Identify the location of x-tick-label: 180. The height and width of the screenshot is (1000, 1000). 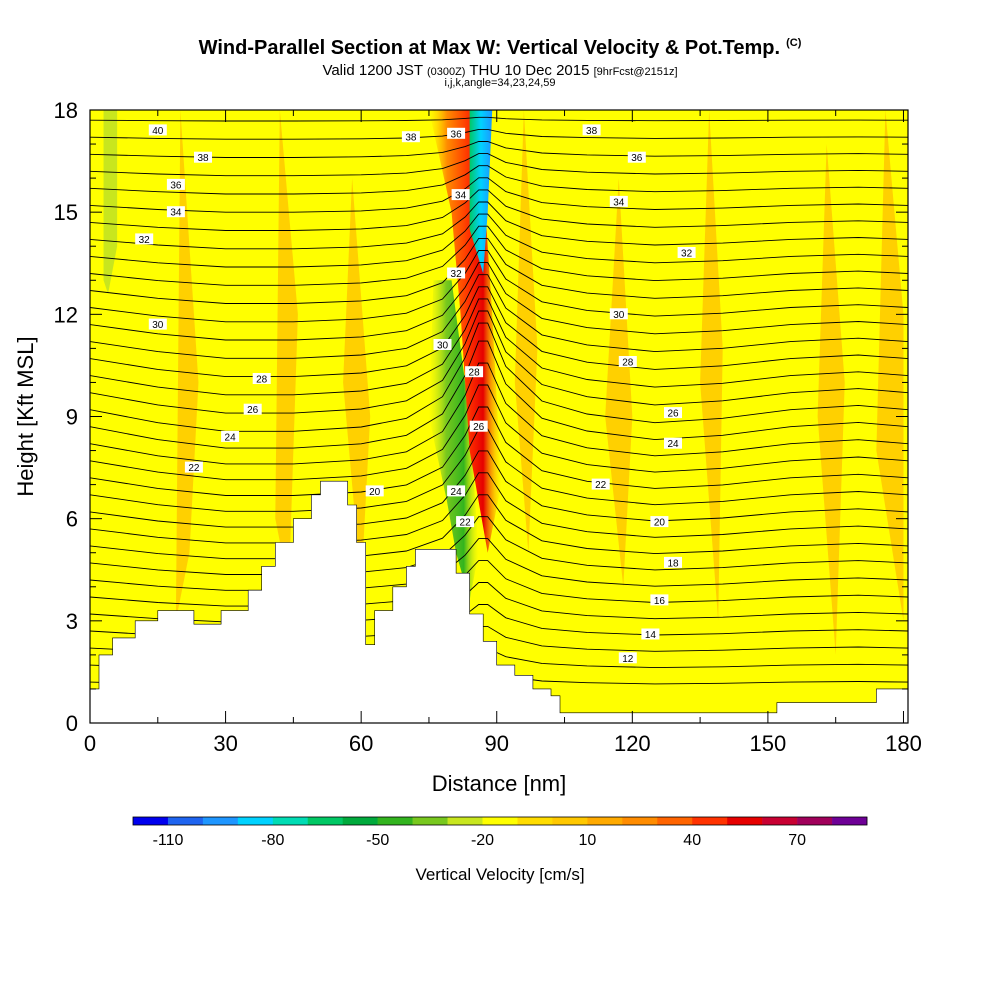
(903, 743).